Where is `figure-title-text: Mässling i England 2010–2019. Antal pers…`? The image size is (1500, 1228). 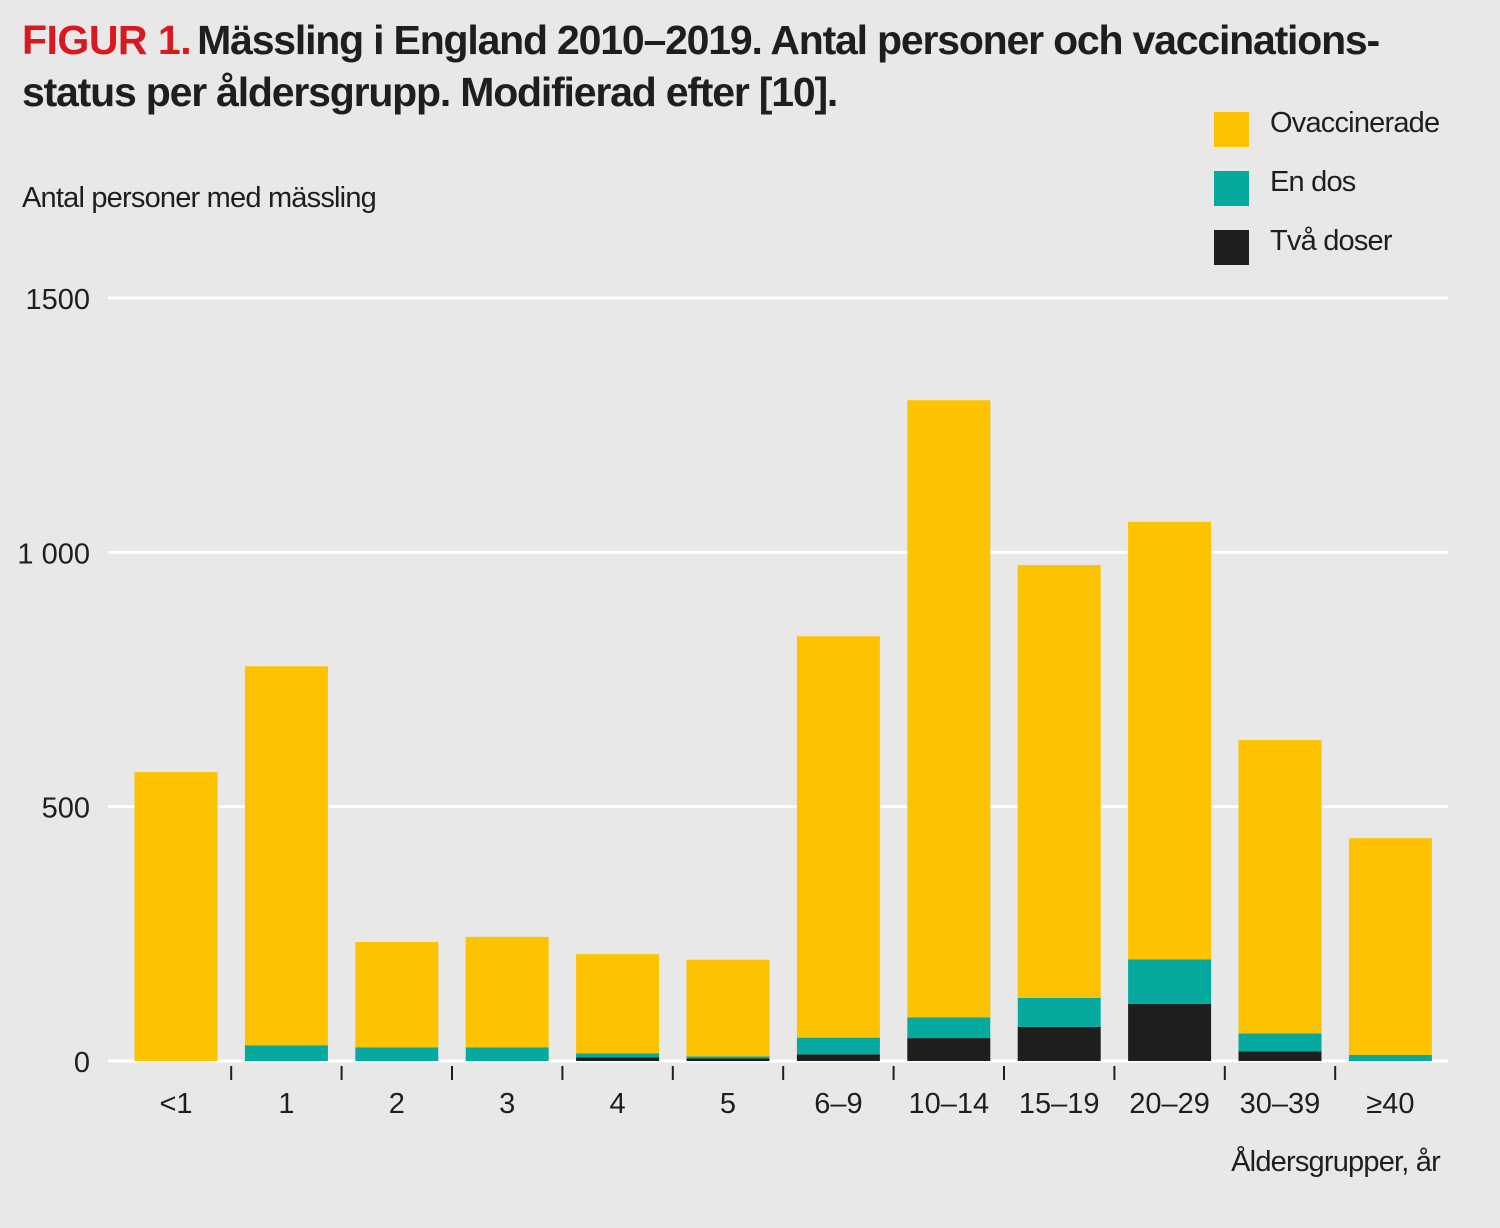
figure-title-text: Mässling i England 2010–2019. Antal pers… is located at coordinates (701, 66).